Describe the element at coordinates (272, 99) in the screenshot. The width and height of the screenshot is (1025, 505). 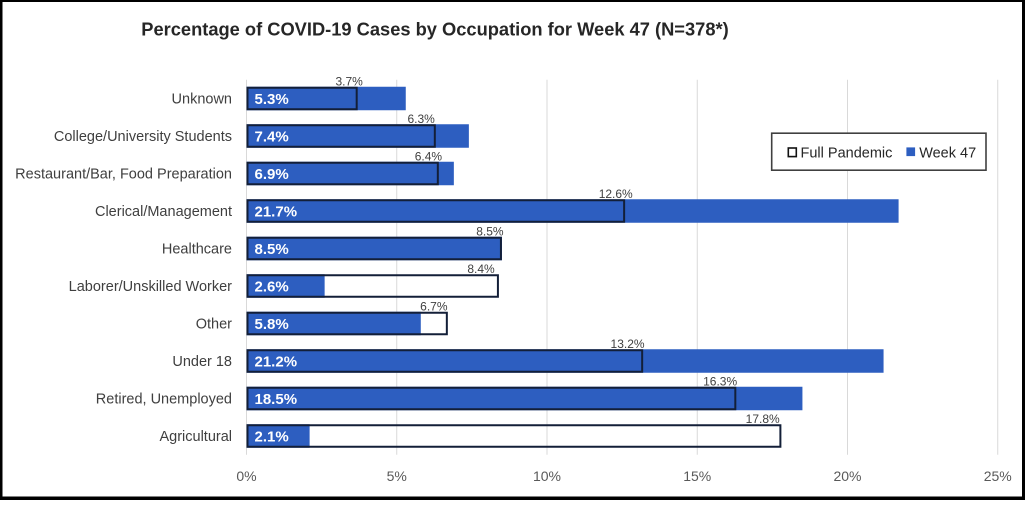
I see `svg-text: 5.3%` at that location.